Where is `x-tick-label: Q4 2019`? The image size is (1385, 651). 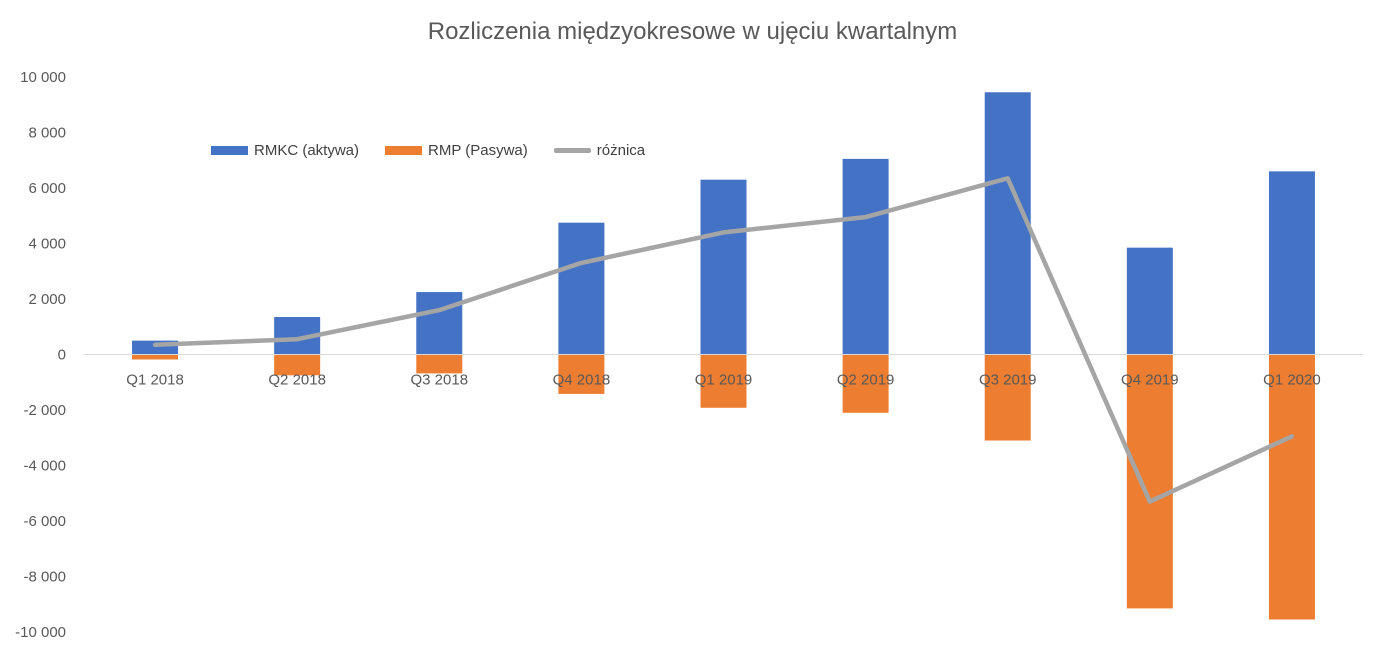
x-tick-label: Q4 2019 is located at coordinates (1150, 380).